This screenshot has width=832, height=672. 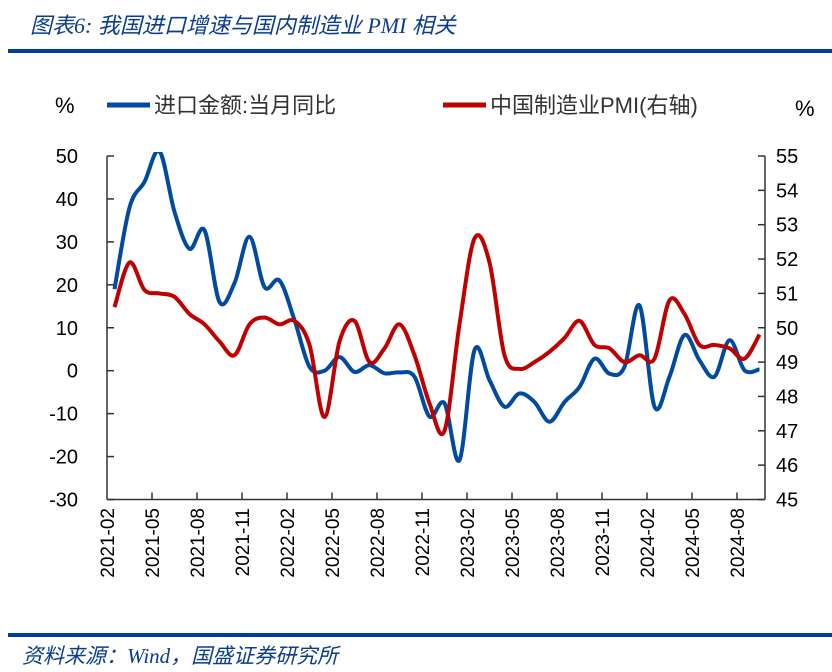 I want to click on left-axis-tick-label: 10, so click(x=67, y=329).